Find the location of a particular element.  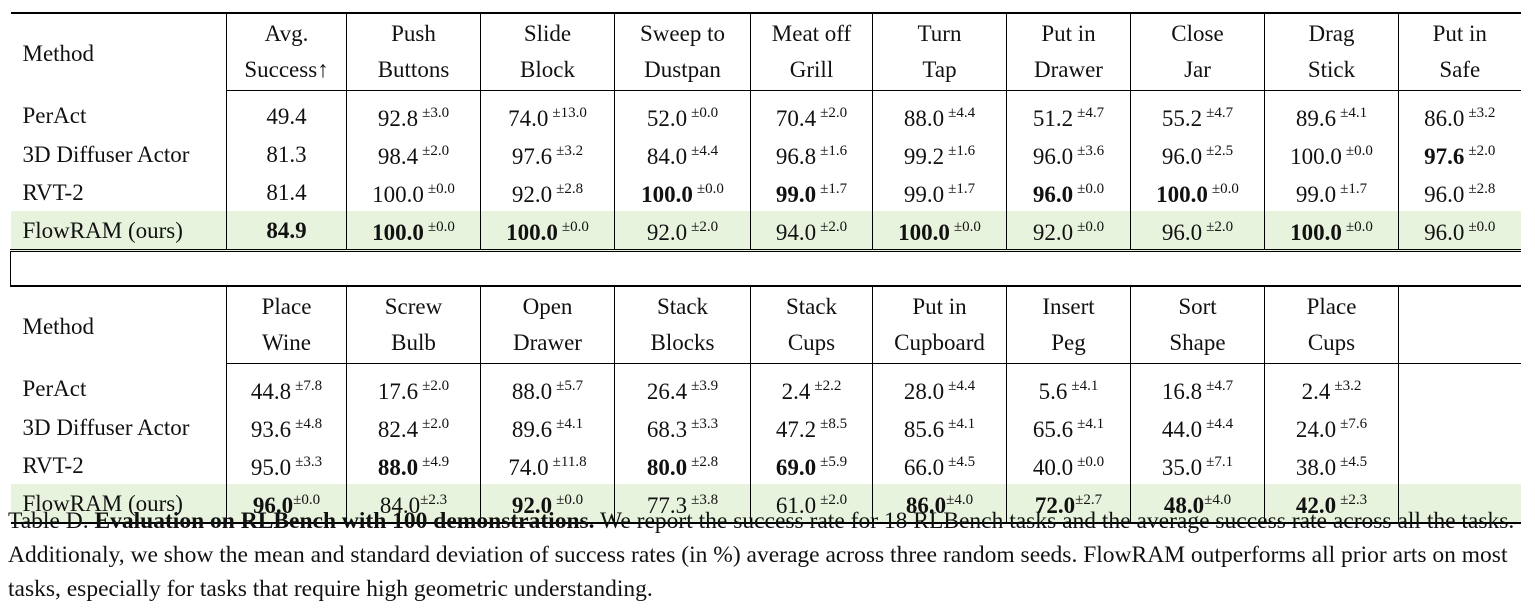

column-header: Tap is located at coordinates (939, 70).